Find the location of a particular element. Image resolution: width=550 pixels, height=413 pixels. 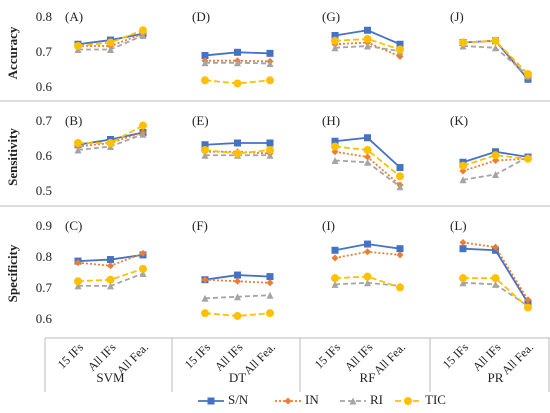

x-axis-label: DT is located at coordinates (237, 377).